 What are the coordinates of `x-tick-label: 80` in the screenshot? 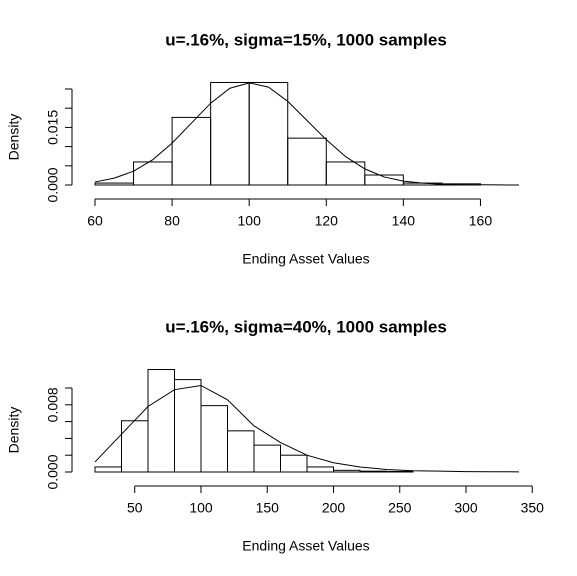 It's located at (172, 221).